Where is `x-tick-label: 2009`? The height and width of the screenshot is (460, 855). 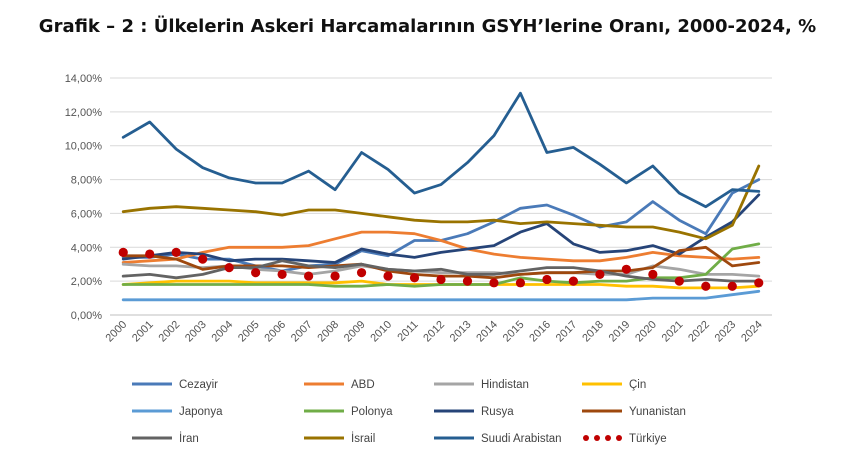
x-tick-label: 2009 is located at coordinates (355, 332).